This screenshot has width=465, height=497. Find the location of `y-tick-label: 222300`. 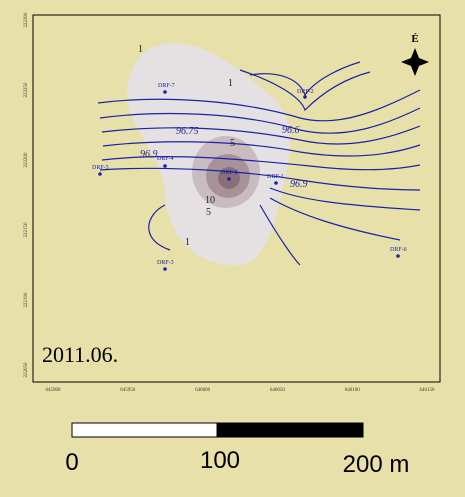

y-tick-label: 222300 is located at coordinates (26, 20).